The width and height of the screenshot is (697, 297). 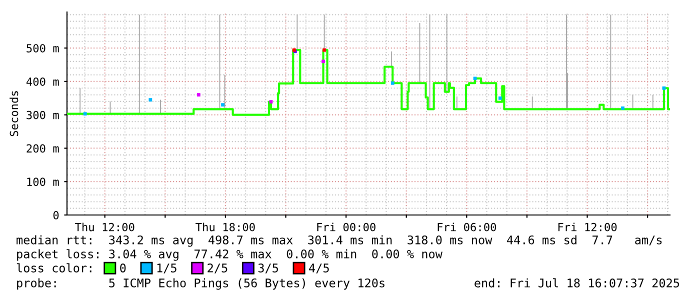 I want to click on text: packet loss: 3.04 % avg 77.42 % max 0.00 % min 0.00 % now, so click(x=229, y=255).